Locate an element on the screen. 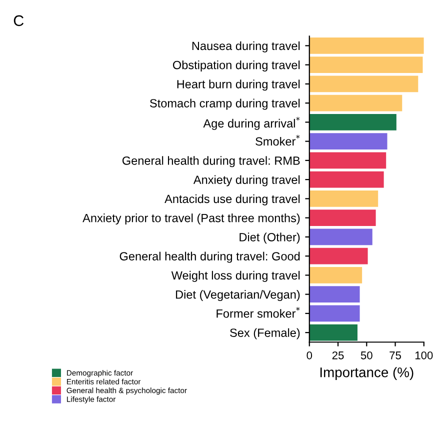 This screenshot has height=425, width=437. y-tick-label: Stomach cramp during travel is located at coordinates (225, 104).